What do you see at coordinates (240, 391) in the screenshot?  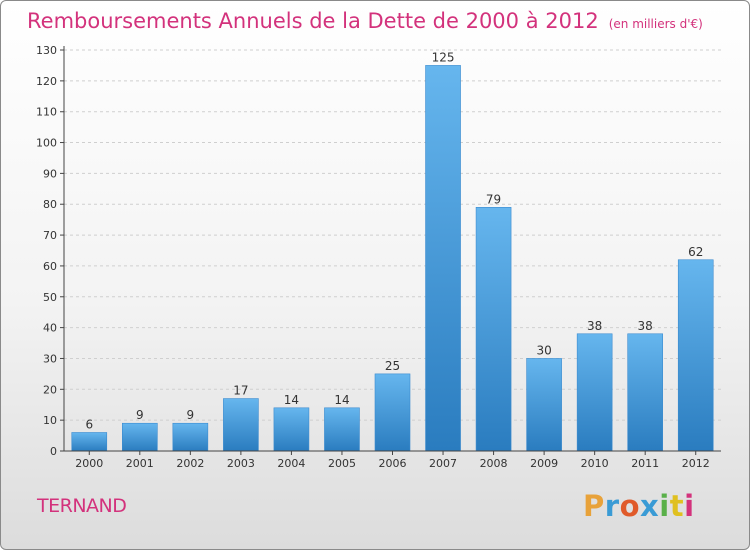 I see `data-label: 17` at bounding box center [240, 391].